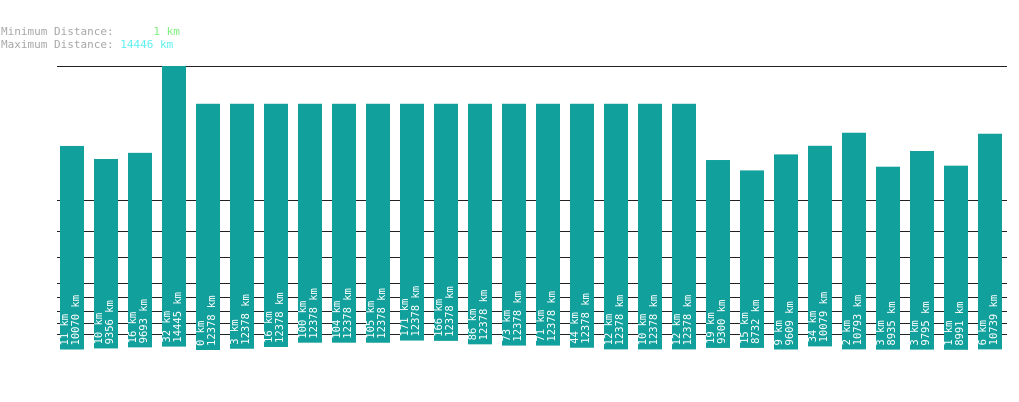 Image resolution: width=1019 pixels, height=402 pixels. I want to click on bar-group: 10 km 12378 km, so click(649, 226).